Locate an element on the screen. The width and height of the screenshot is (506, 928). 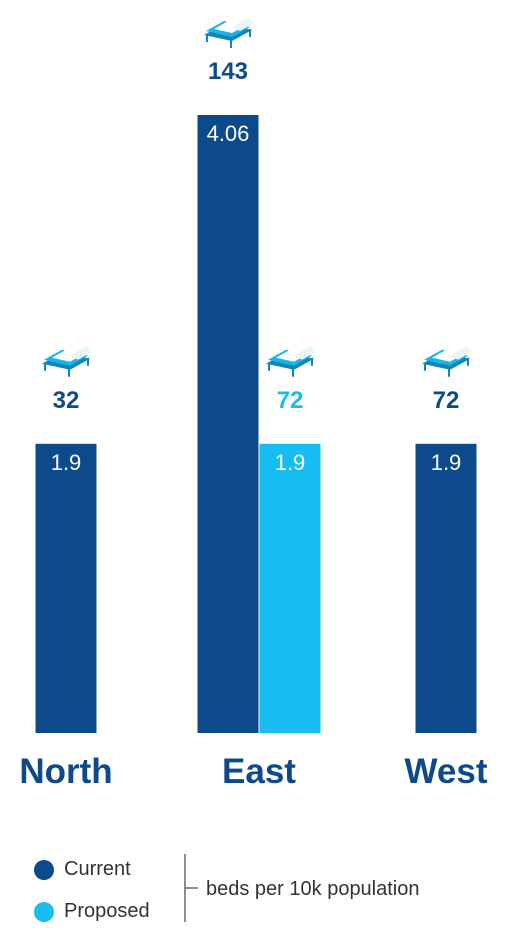
bed-count-east-proposed: 72 is located at coordinates (290, 400).